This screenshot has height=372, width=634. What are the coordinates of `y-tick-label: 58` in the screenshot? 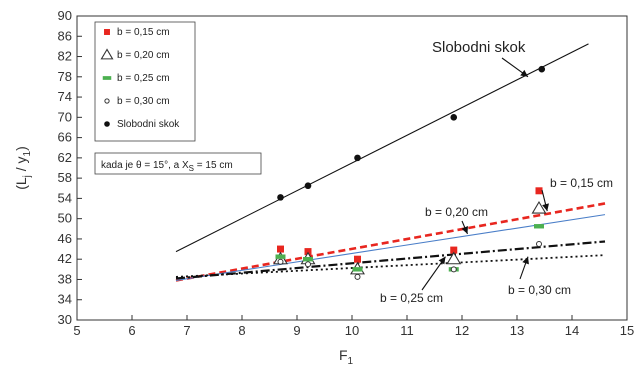 It's located at (65, 177).